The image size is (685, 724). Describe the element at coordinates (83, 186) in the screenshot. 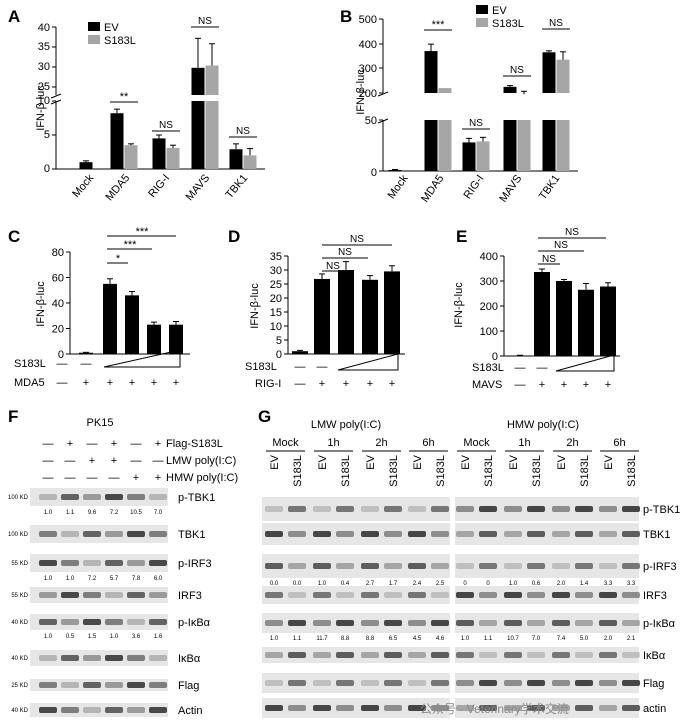

I see `xtick-label: Mock` at that location.